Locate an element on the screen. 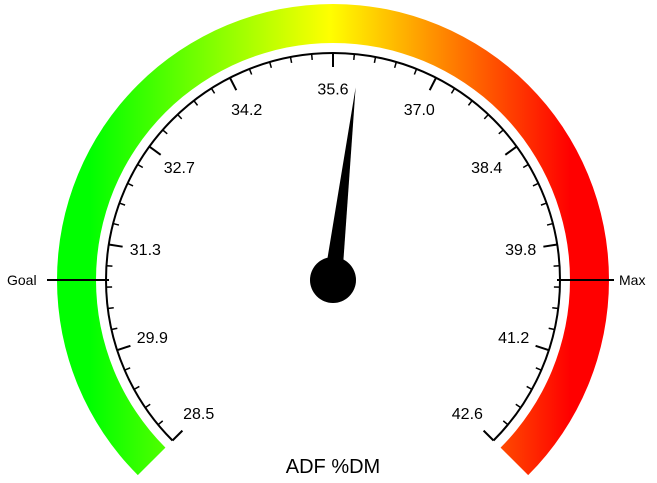 This screenshot has width=657, height=483. tick-label: 32.7 is located at coordinates (179, 168).